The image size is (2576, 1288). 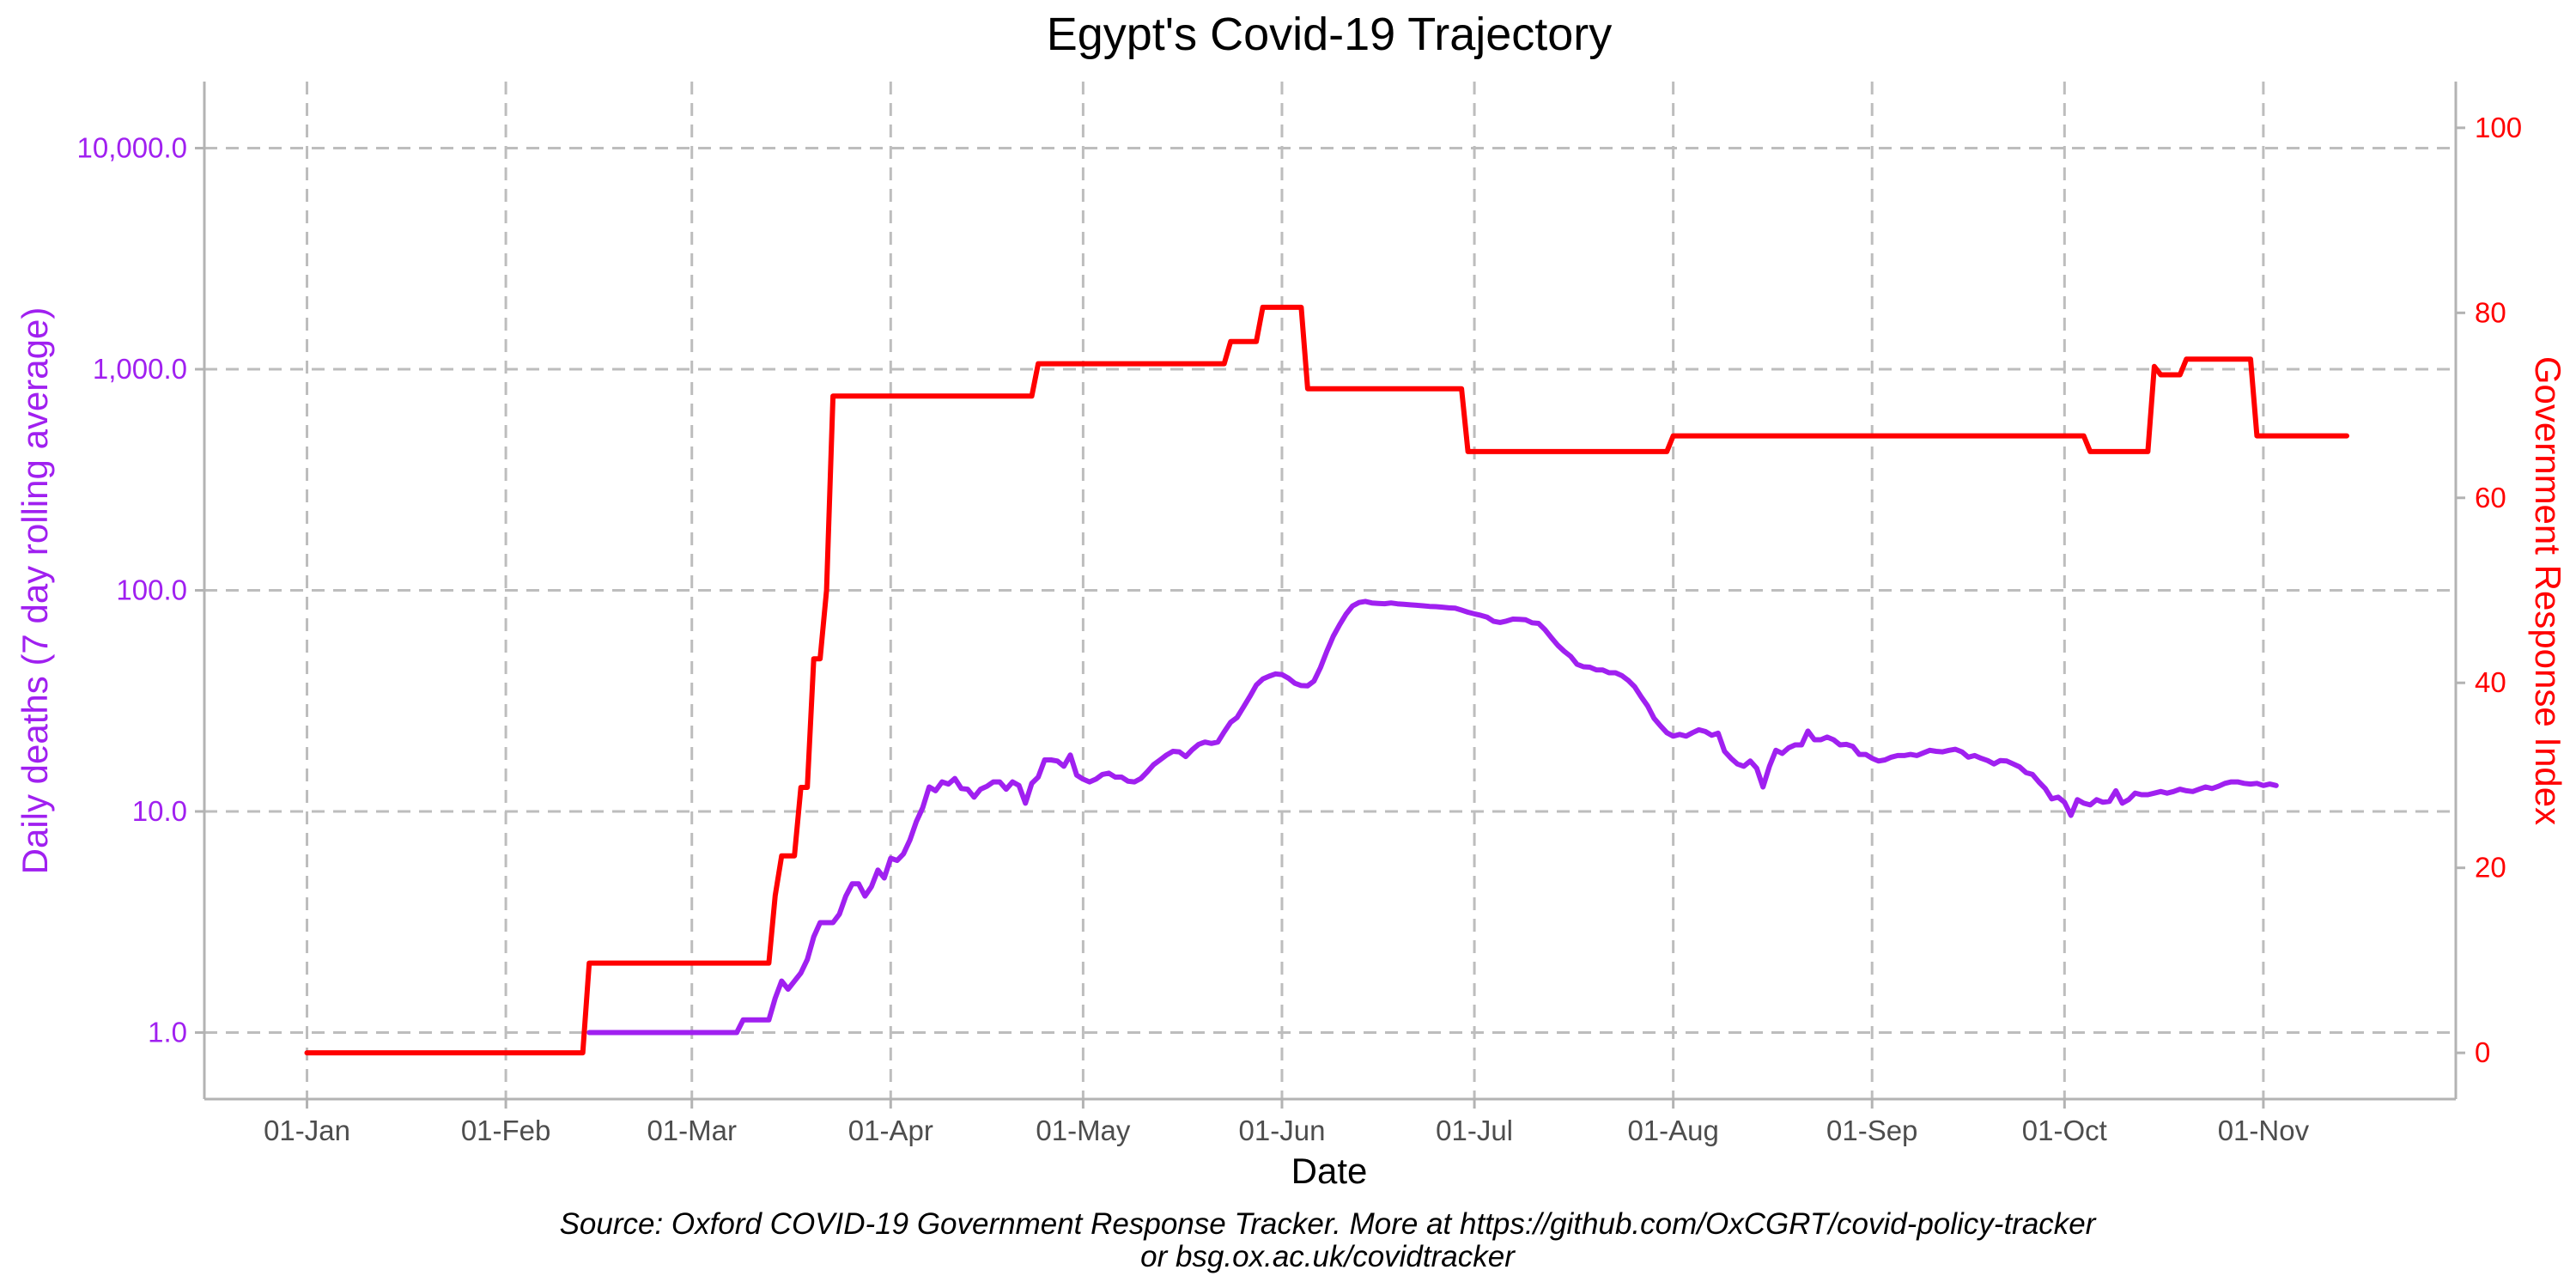 I want to click on y-right-tick-label: 80, so click(x=2490, y=312).